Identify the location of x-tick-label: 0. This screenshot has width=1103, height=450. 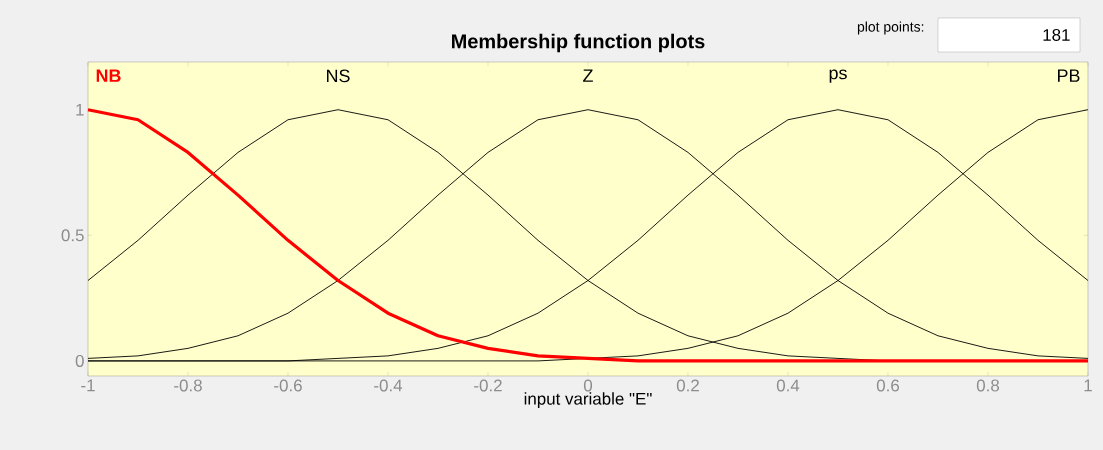
(588, 385).